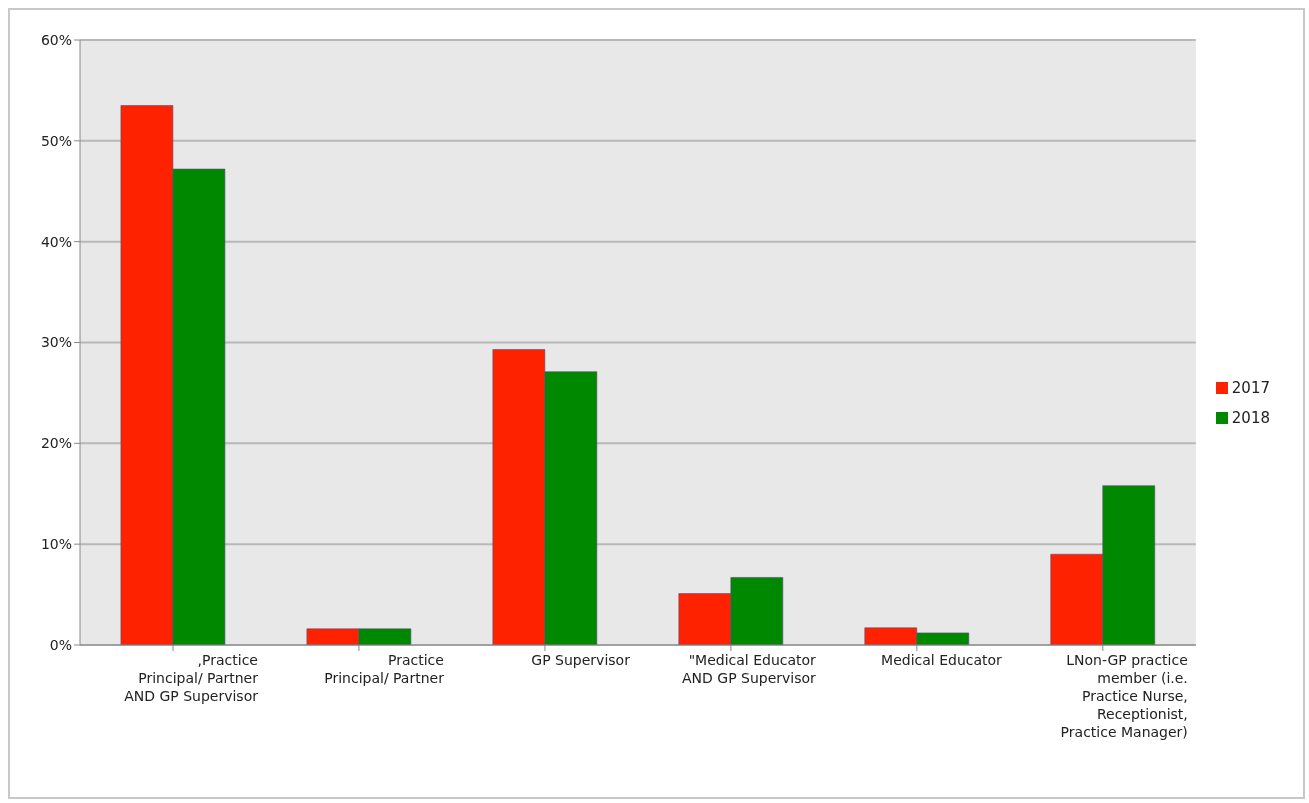 This screenshot has height=803, width=1309. Describe the element at coordinates (581, 660) in the screenshot. I see `x-tick-label: GP Supervisor` at that location.